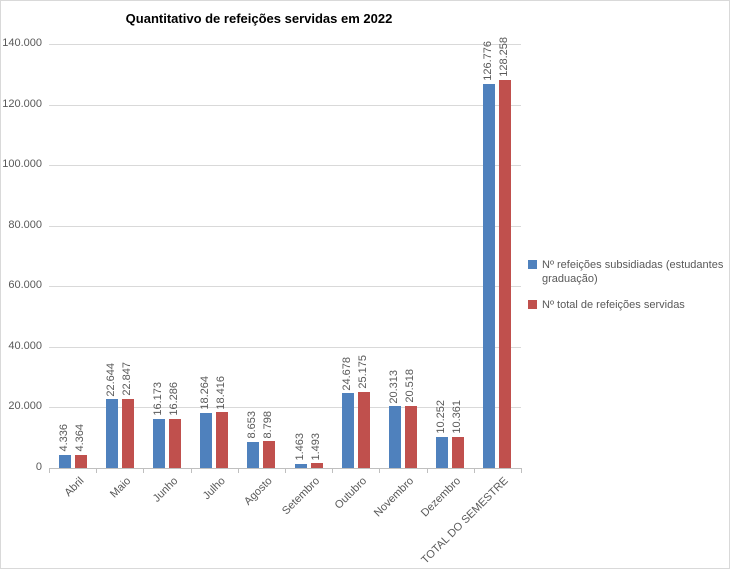 This screenshot has width=730, height=569. What do you see at coordinates (504, 56) in the screenshot?
I see `bar-value-label: 128.258` at bounding box center [504, 56].